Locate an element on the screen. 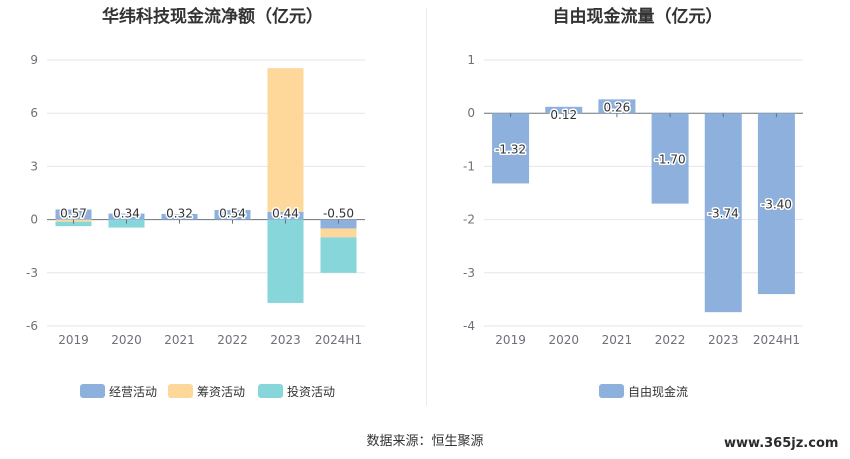 The image size is (850, 459). bar-经营活动-2023 is located at coordinates (285, 215).